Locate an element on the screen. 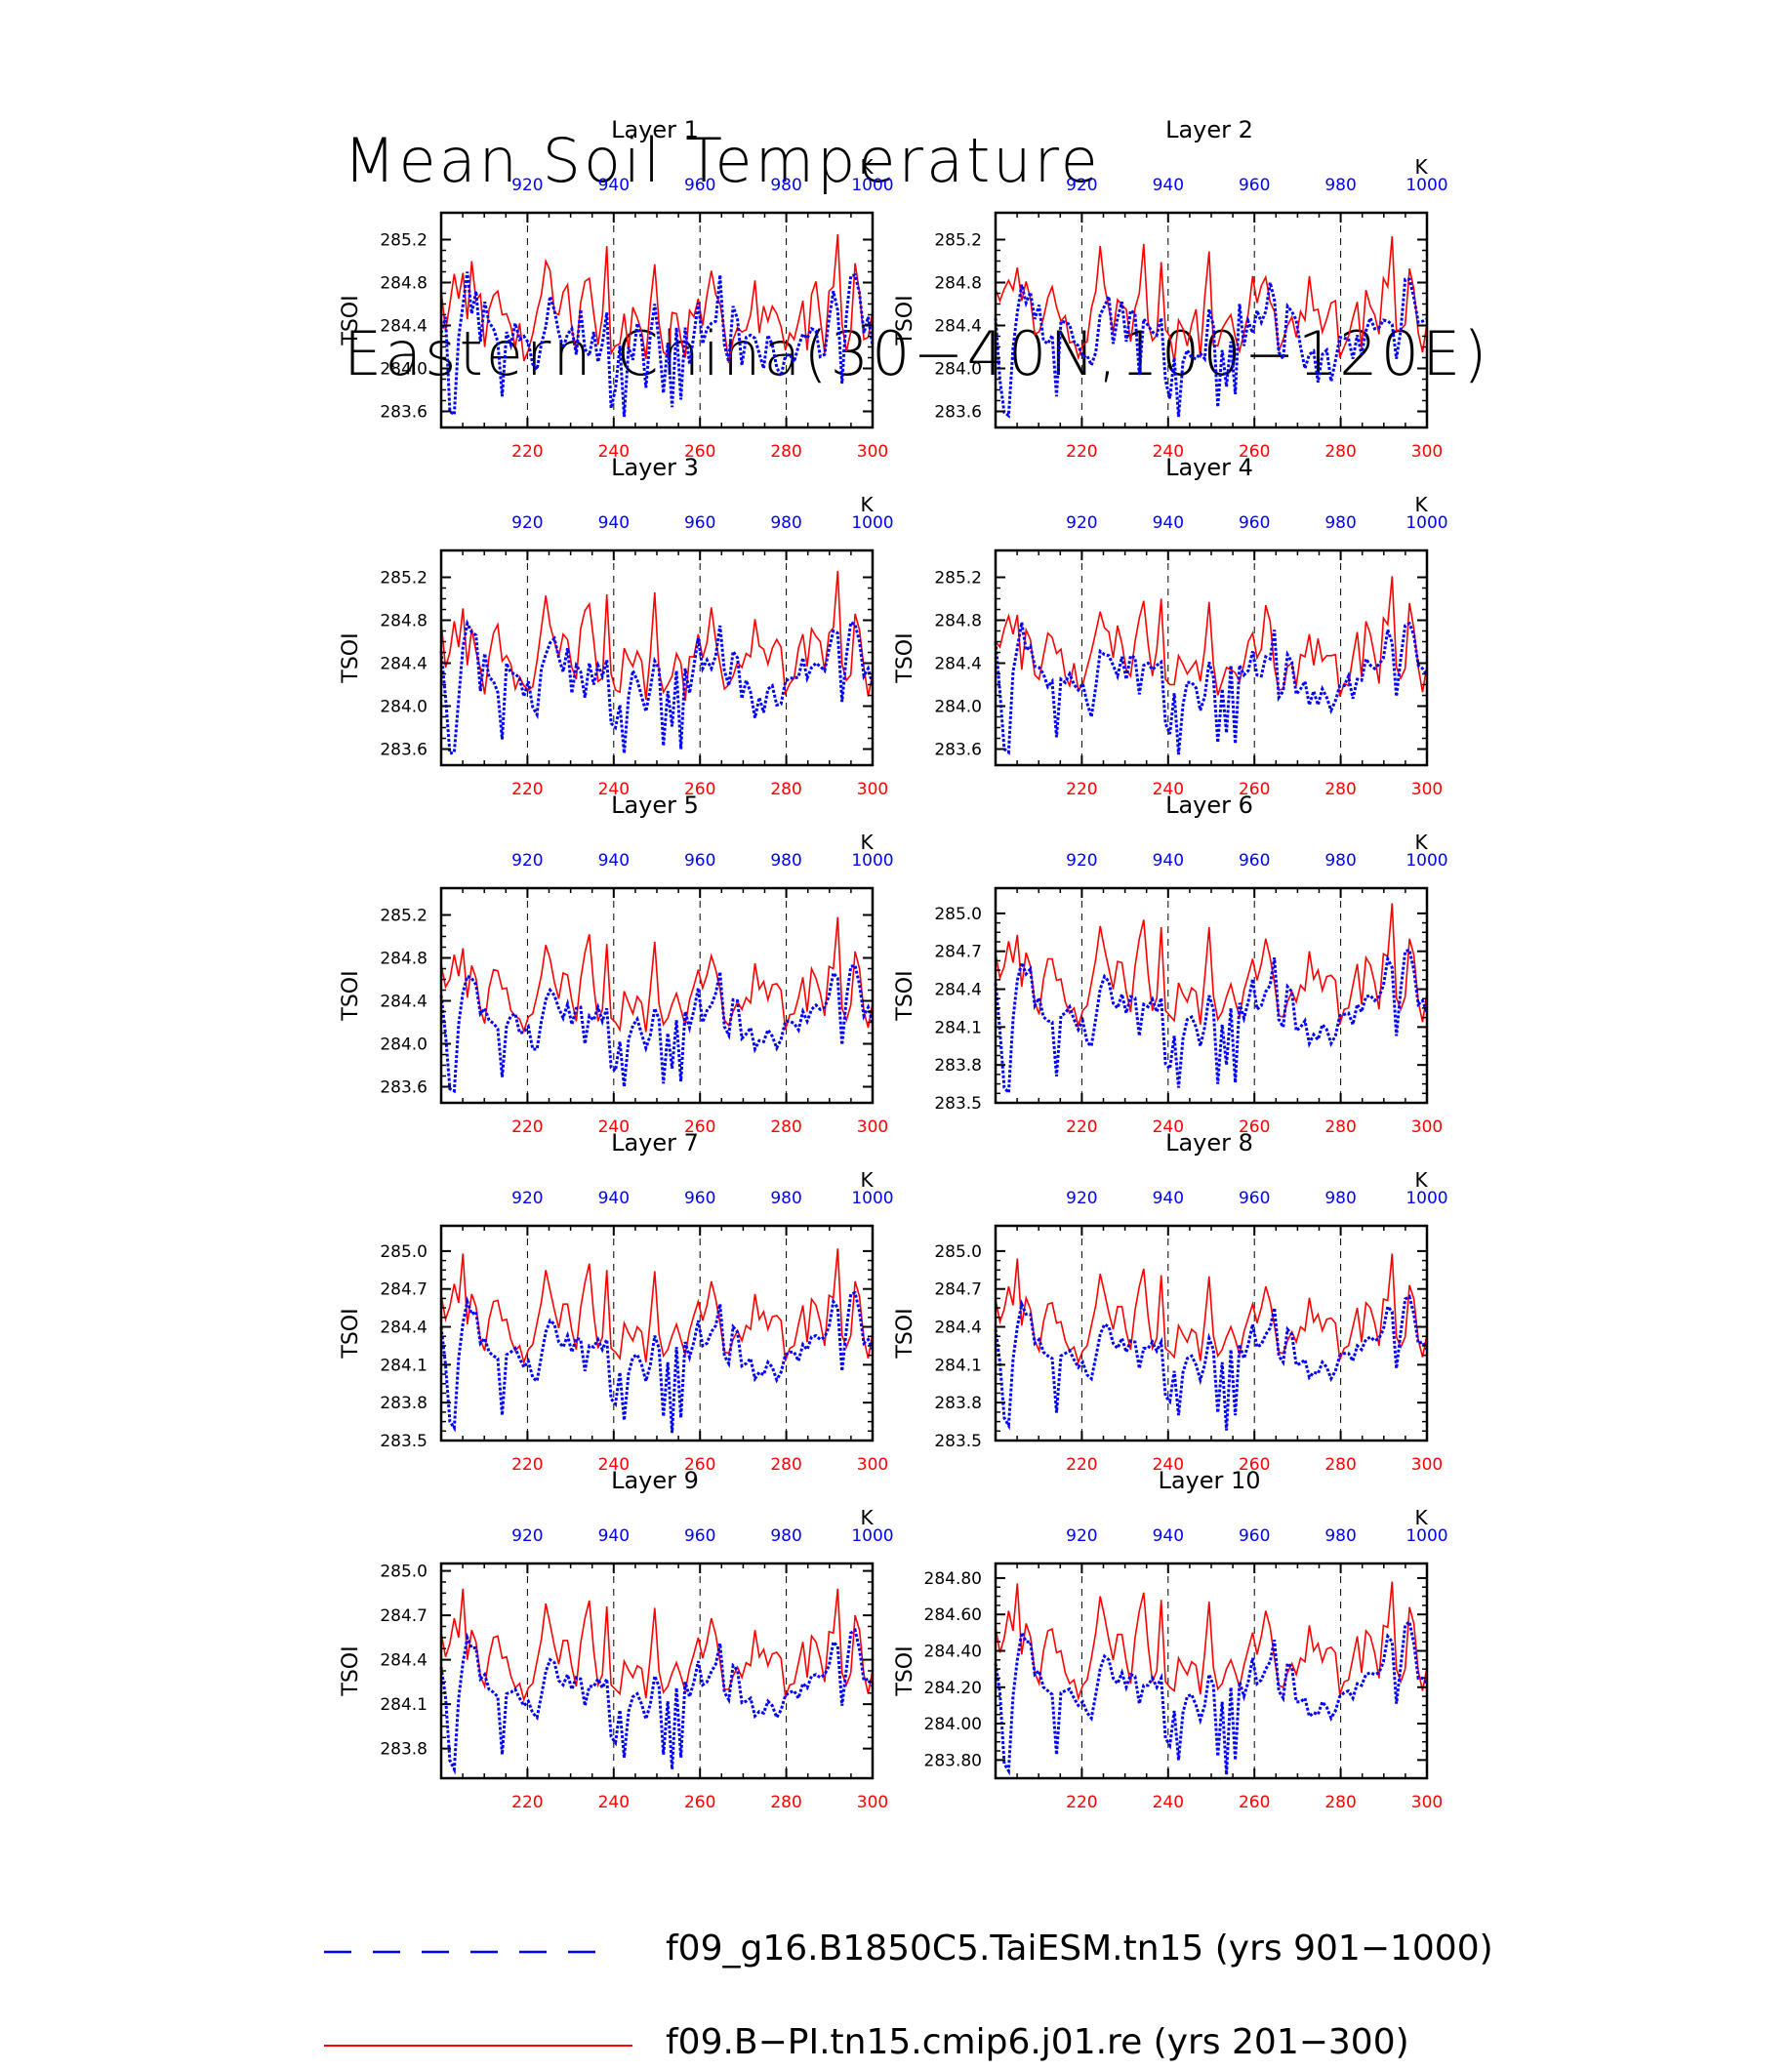 The image size is (1792, 2071). y-tick-label: 283.80 is located at coordinates (953, 1761).